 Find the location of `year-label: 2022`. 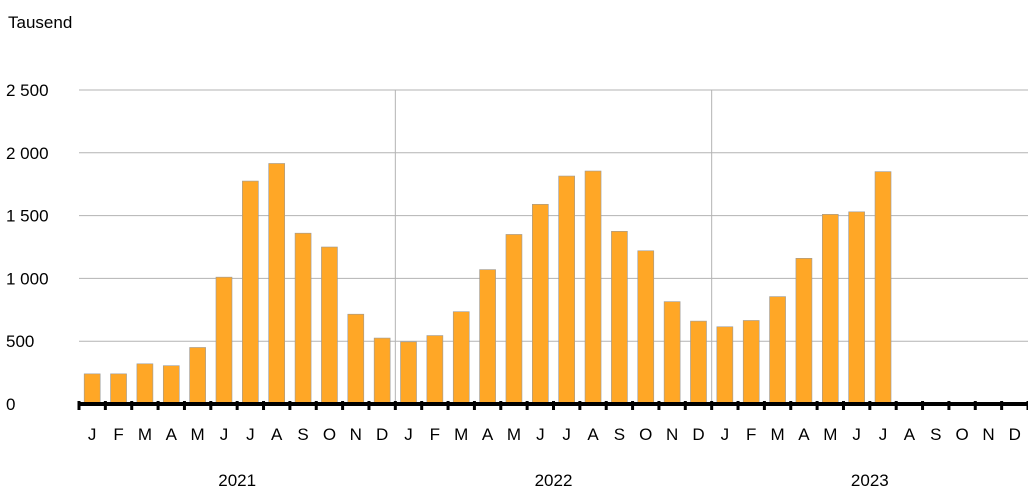

year-label: 2022 is located at coordinates (554, 480).